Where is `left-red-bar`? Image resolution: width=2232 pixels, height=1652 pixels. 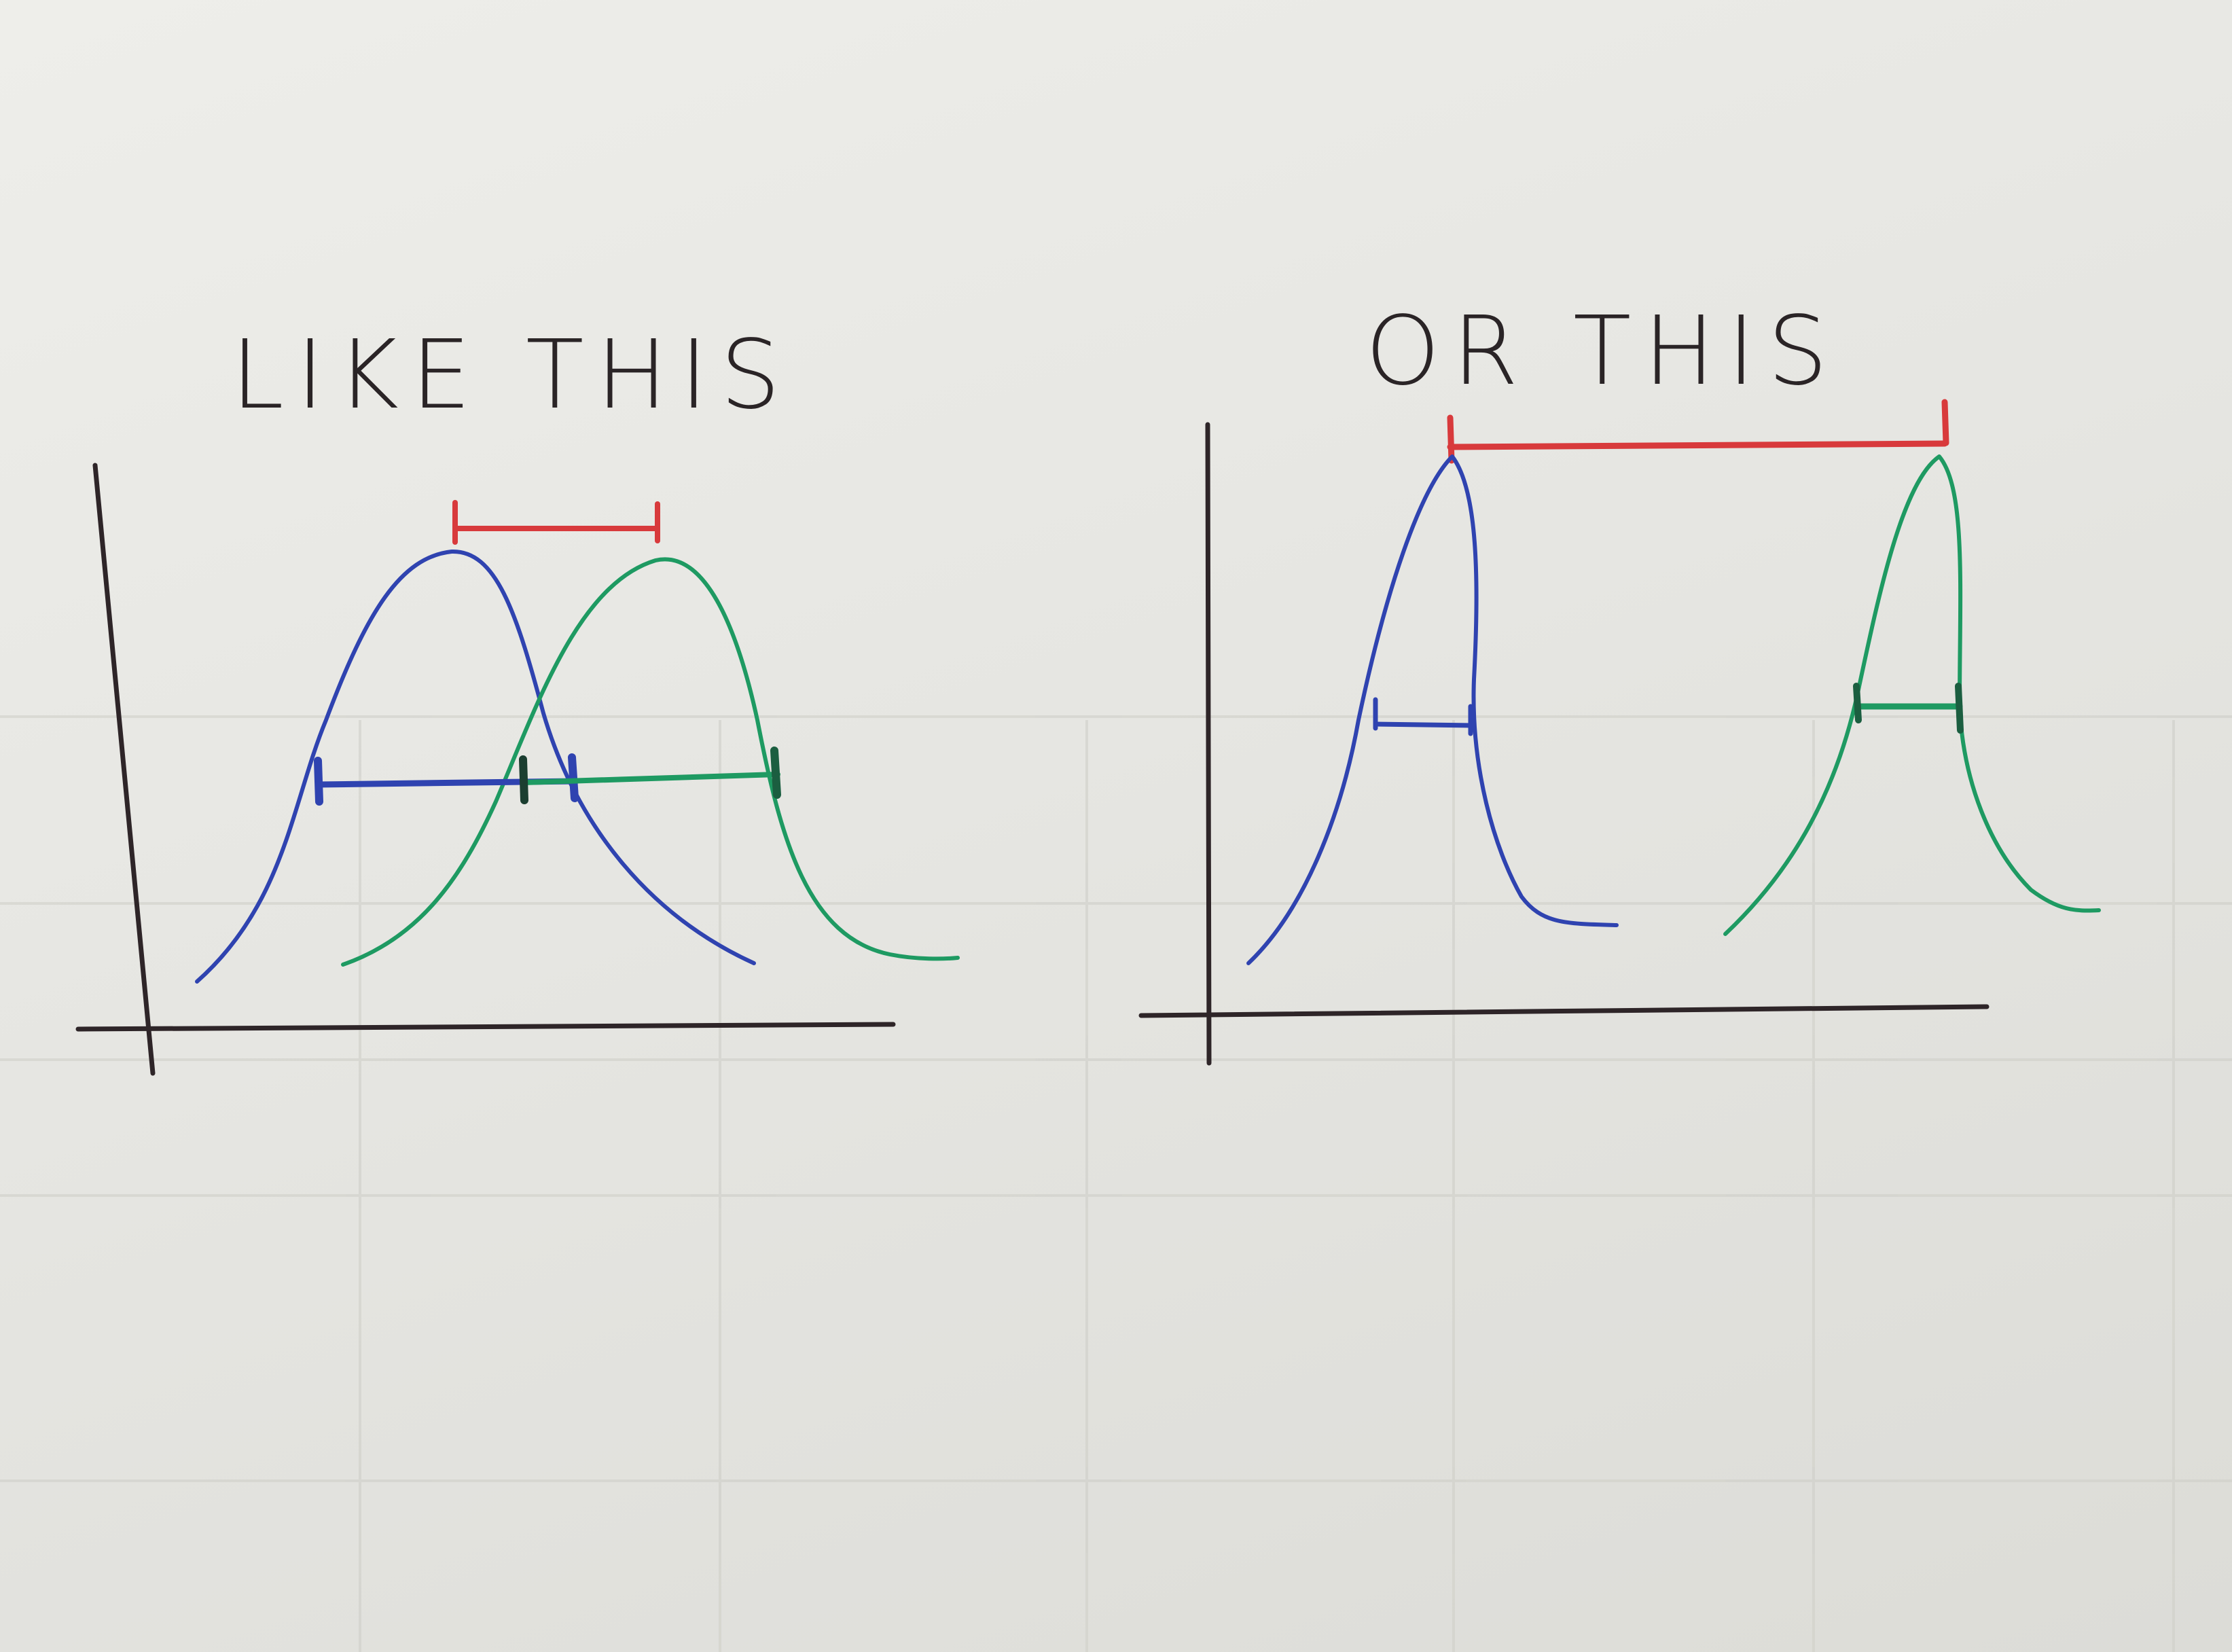
left-red-bar is located at coordinates (556, 522).